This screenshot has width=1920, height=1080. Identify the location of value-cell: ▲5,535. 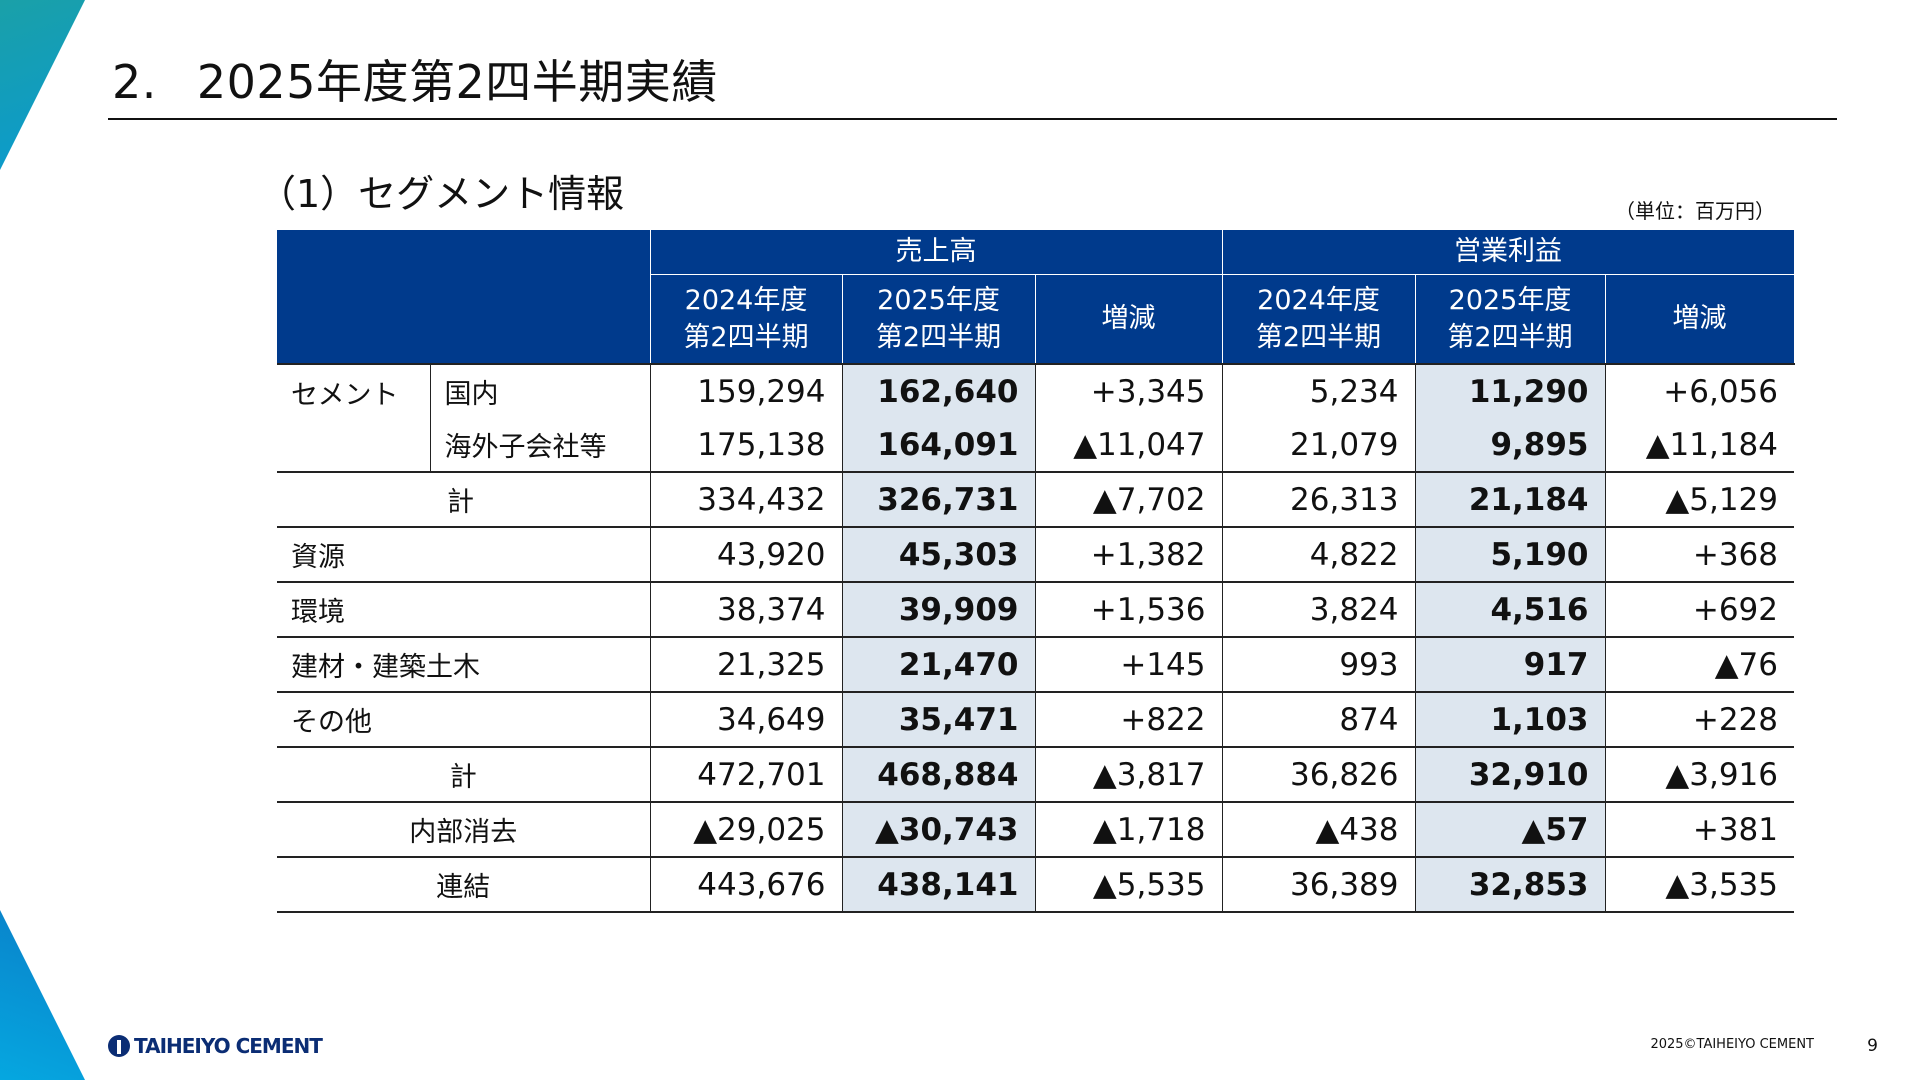
(1128, 884).